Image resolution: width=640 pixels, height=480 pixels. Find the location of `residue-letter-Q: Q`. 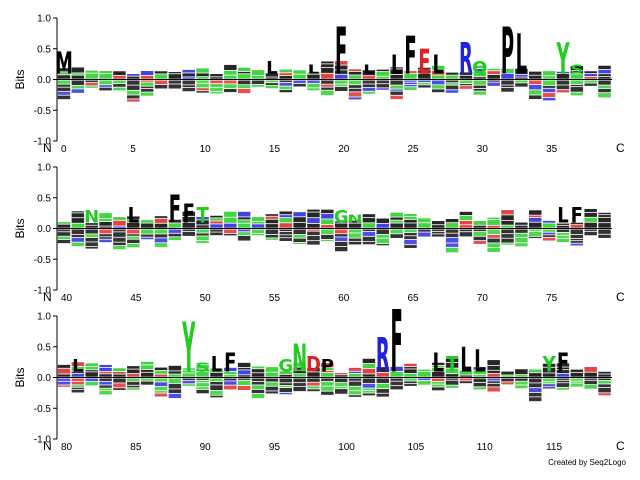

residue-letter-Q: Q is located at coordinates (479, 68).